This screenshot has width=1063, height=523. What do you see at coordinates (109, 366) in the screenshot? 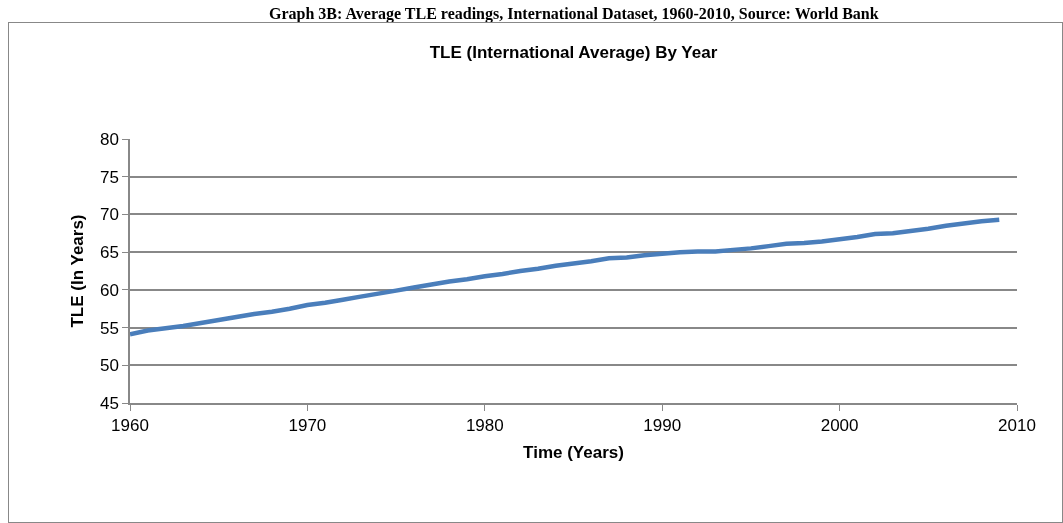
I see `y-tick-label: 50` at bounding box center [109, 366].